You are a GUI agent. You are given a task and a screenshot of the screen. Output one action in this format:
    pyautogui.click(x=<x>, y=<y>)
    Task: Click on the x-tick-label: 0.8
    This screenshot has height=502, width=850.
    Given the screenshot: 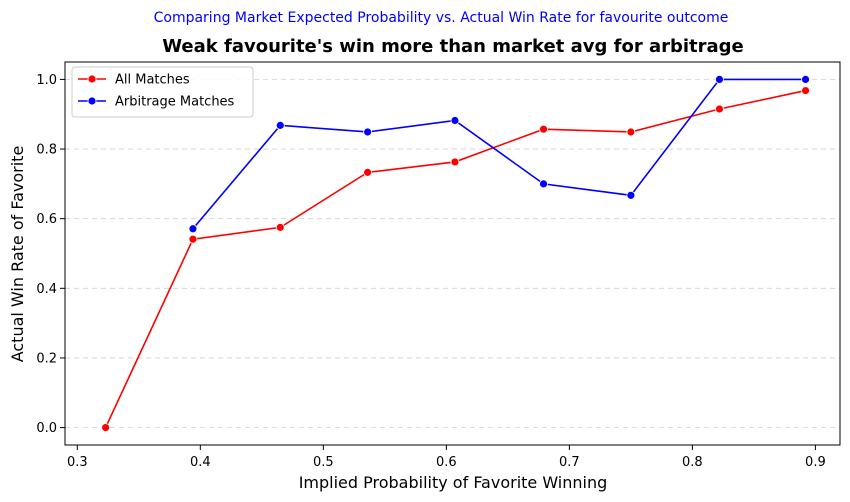 What is the action you would take?
    pyautogui.click(x=692, y=462)
    